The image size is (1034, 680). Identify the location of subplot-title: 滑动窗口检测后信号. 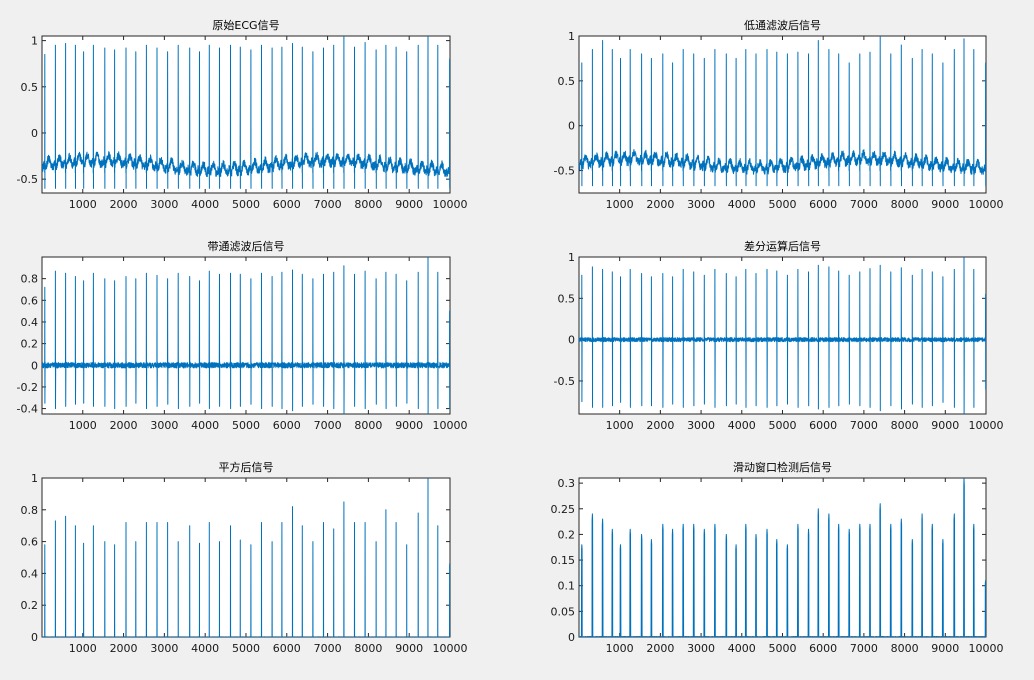
(782, 467).